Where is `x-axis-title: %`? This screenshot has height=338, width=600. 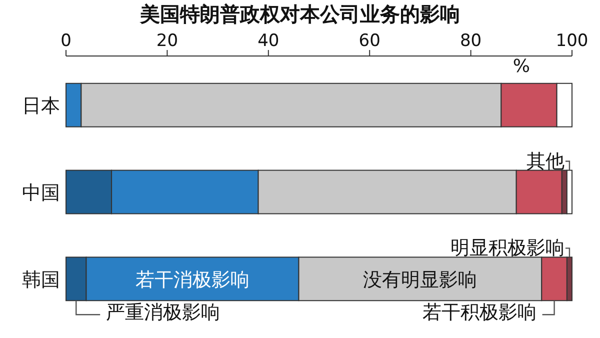 x-axis-title: % is located at coordinates (521, 66).